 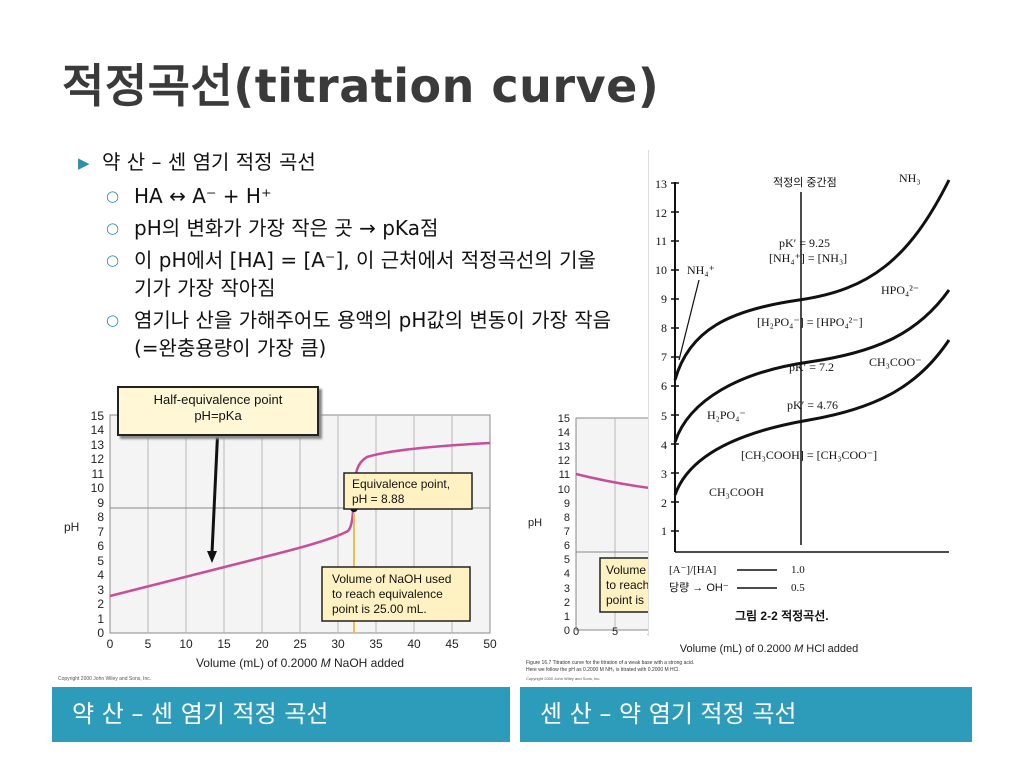 I want to click on bullet-sub-2: ○ pH의 변화가 가장 작은 곳 → pKa점, so click(x=358, y=228).